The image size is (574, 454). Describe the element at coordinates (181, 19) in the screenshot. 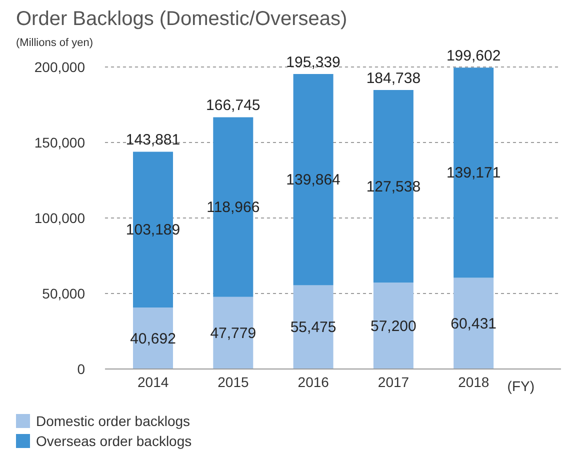

I see `chart-title: Order Backlogs (Domestic/Overseas)` at that location.